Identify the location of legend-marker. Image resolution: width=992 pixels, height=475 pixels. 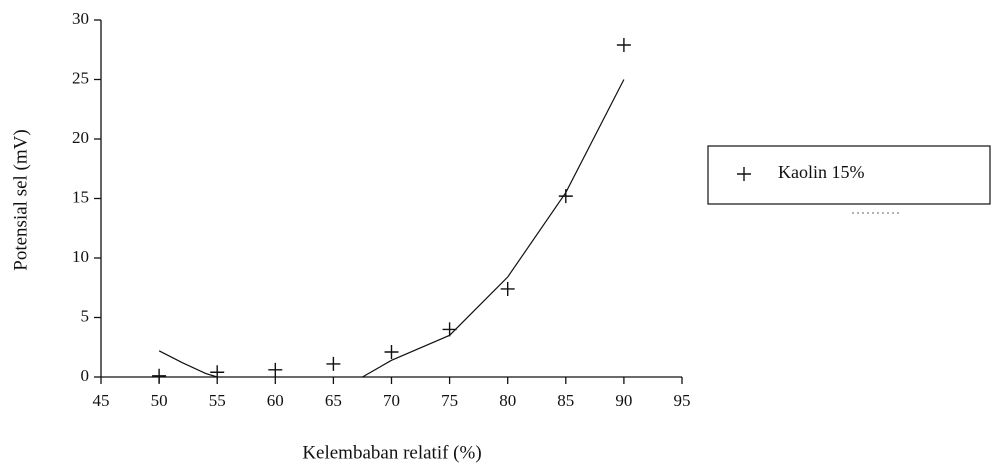
(744, 174).